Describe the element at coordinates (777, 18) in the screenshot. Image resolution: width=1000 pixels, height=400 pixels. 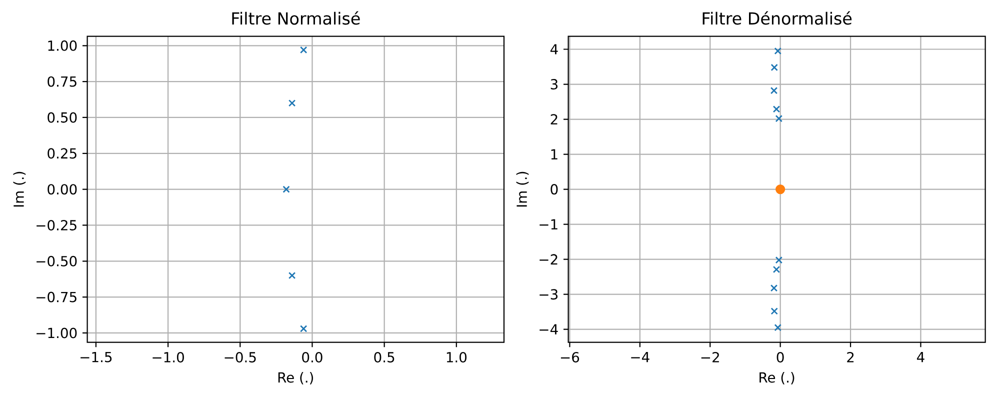
I see `chart-title: Filtre Dénormalisé` at that location.